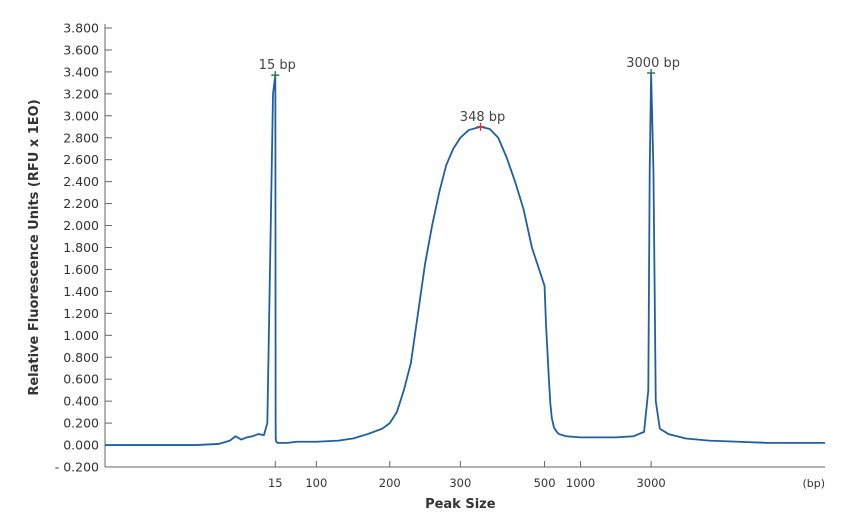 The height and width of the screenshot is (528, 842). I want to click on x-tick-label: 1000, so click(580, 483).